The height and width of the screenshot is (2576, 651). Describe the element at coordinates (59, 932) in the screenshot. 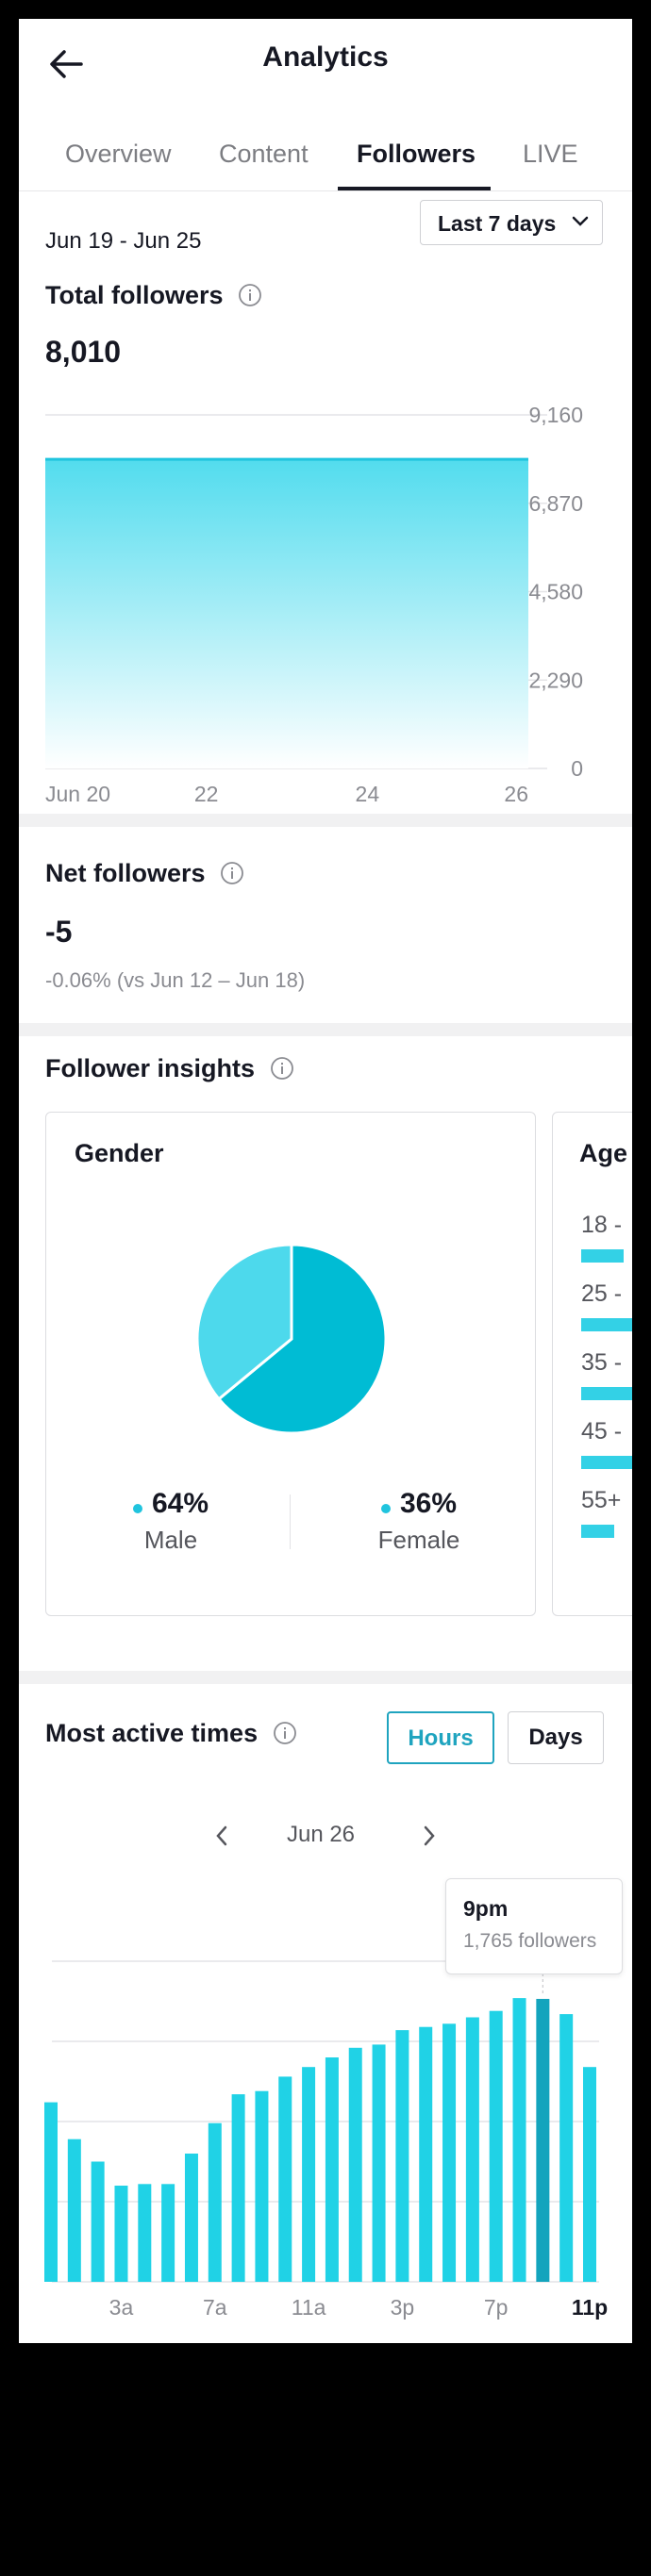

I see `net-followers-value: -5` at that location.